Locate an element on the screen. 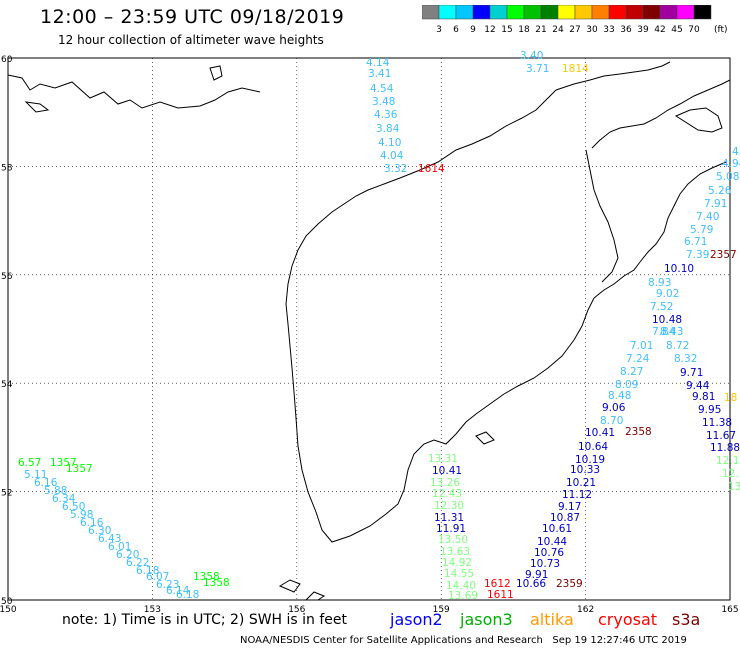 This screenshot has height=650, width=740. swh-label-jason2: 5.26 is located at coordinates (720, 191).